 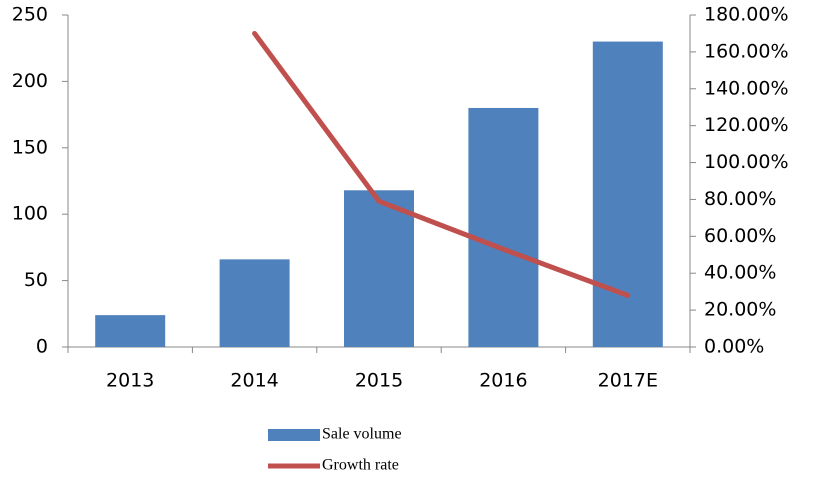 What do you see at coordinates (30, 214) in the screenshot?
I see `y-tick-label: 100` at bounding box center [30, 214].